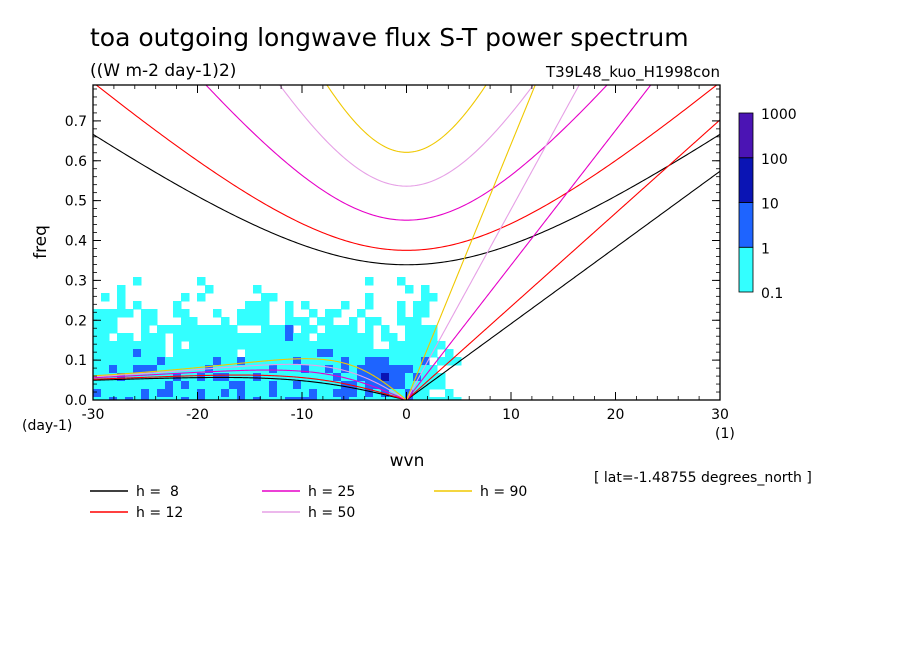 The image size is (904, 654). Describe the element at coordinates (470, 242) in the screenshot. I see `dispersion-curve-kelvin-h90` at that location.